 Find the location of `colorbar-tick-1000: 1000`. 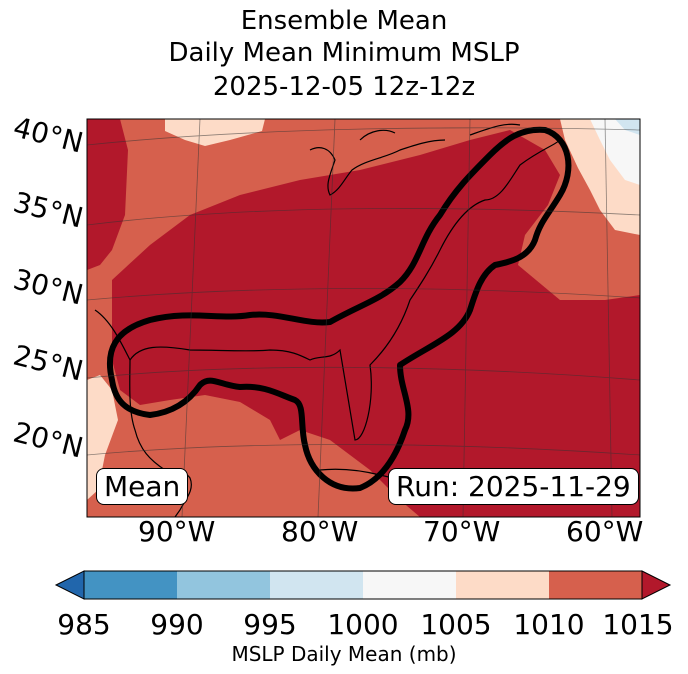

colorbar-tick-1000: 1000 is located at coordinates (363, 624).